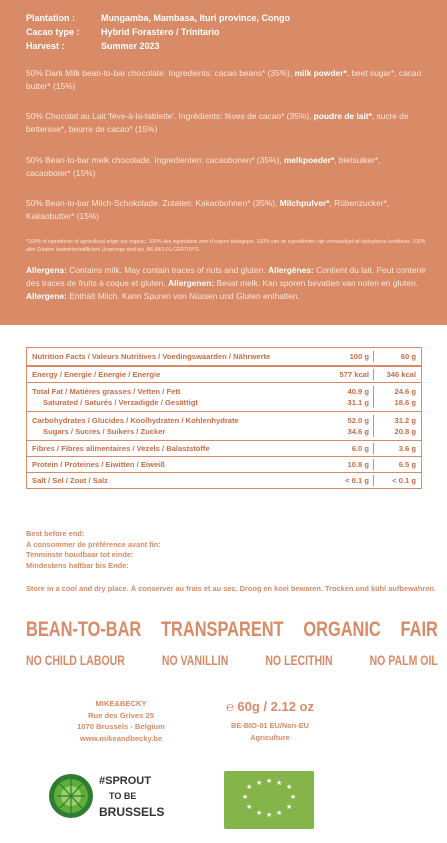 This screenshot has height=843, width=447. What do you see at coordinates (125, 781) in the screenshot?
I see `svg-text: #SPROUT` at bounding box center [125, 781].